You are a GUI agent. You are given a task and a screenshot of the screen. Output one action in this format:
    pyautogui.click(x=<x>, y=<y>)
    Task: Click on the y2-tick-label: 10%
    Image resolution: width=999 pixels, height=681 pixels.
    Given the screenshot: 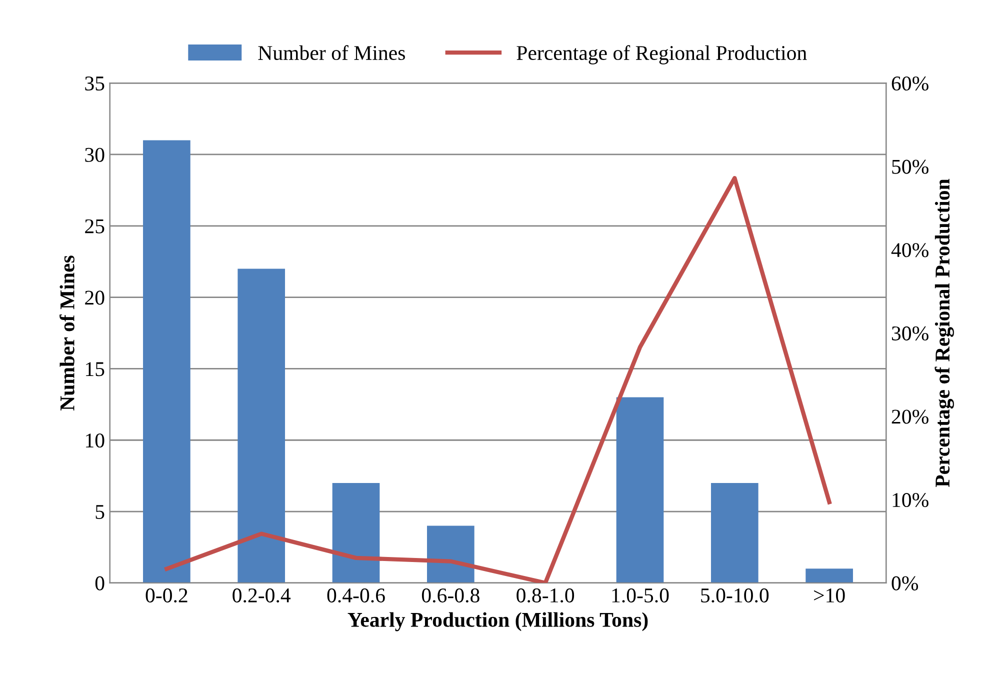 What is the action you would take?
    pyautogui.click(x=910, y=500)
    